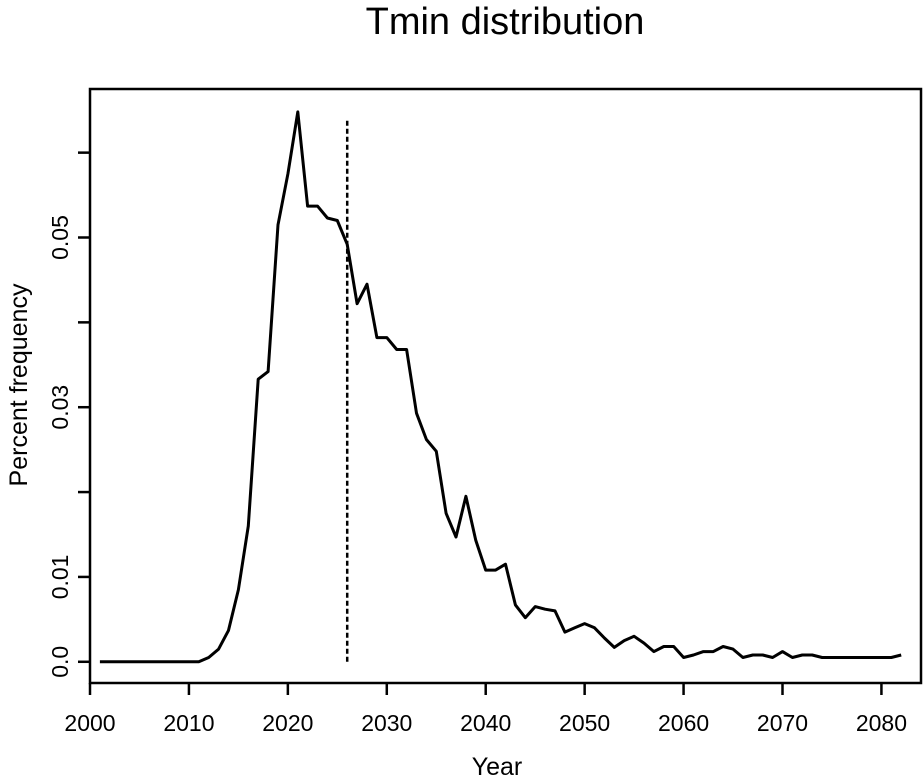 This screenshot has height=782, width=924. What do you see at coordinates (188, 723) in the screenshot?
I see `x-tick-label: 2010` at bounding box center [188, 723].